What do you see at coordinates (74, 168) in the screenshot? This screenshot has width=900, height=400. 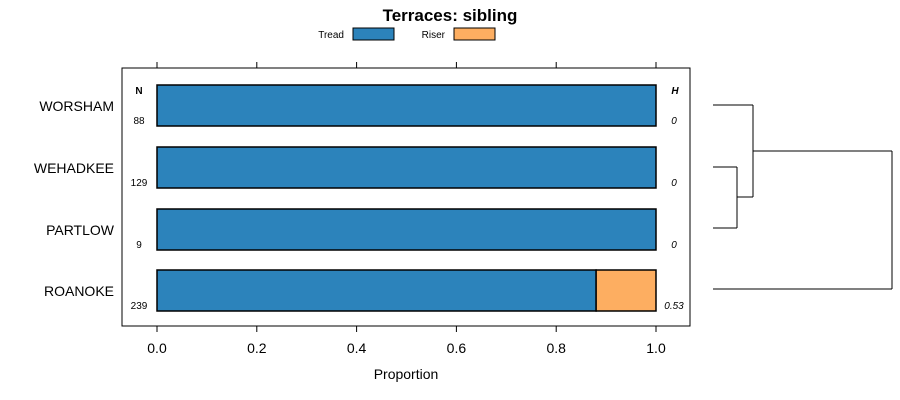 I see `category-label: WEHADKEE` at bounding box center [74, 168].